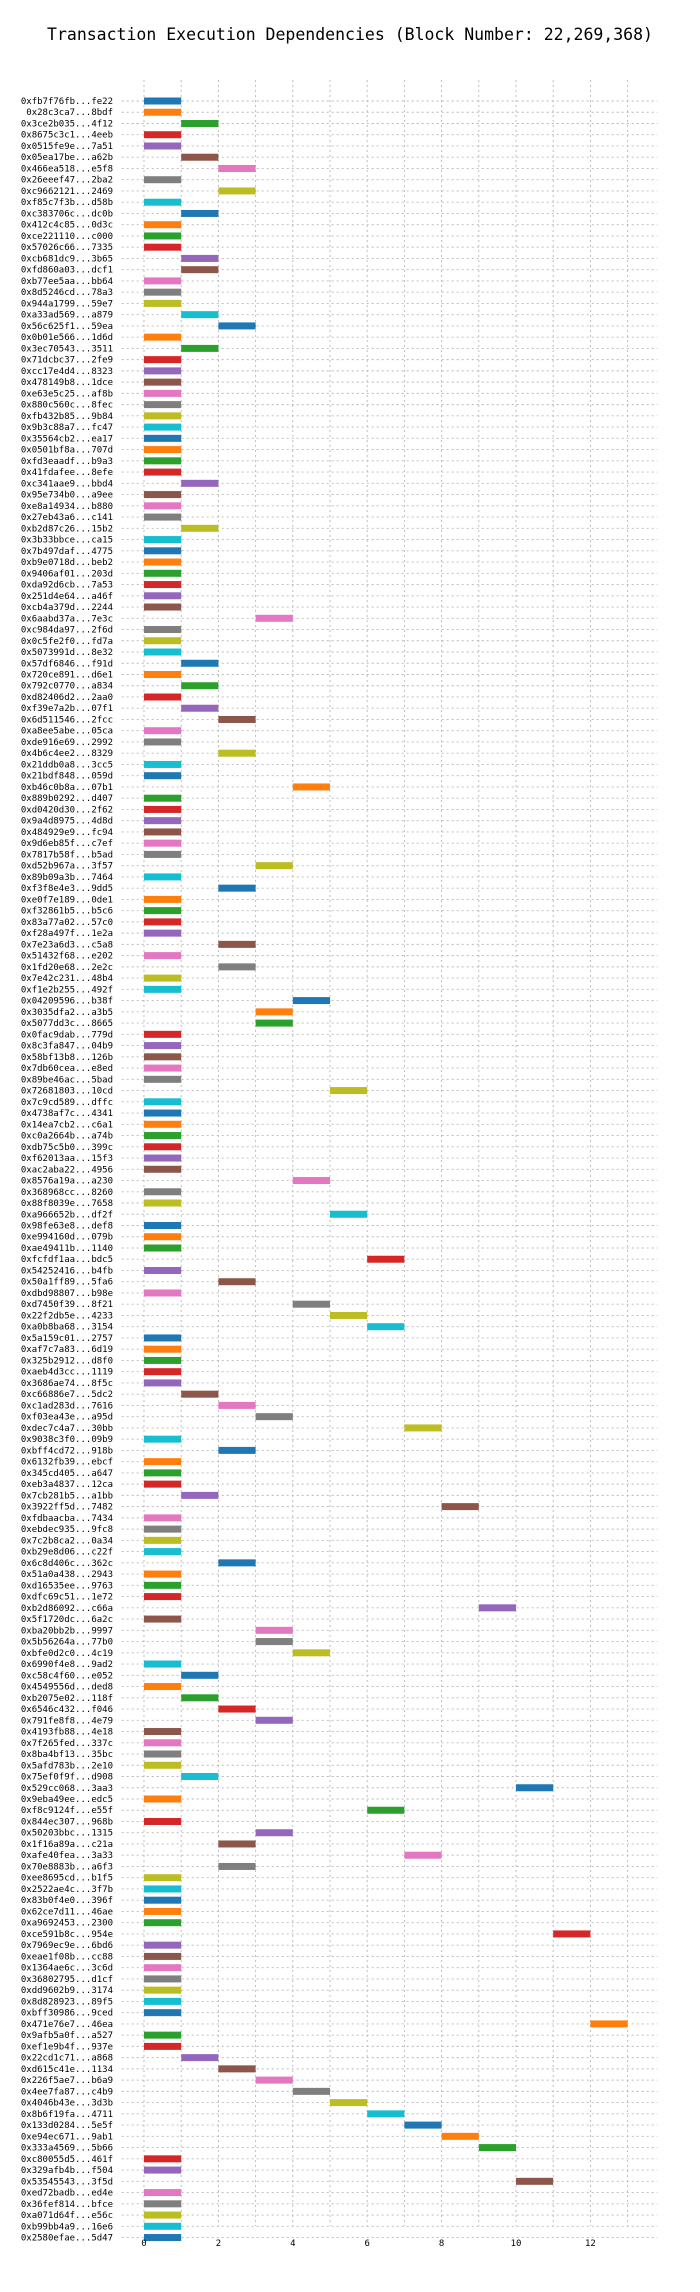 Image resolution: width=700 pixels, height=2292 pixels. Describe the element at coordinates (67, 271) in the screenshot. I see `transaction-label: 0xfd860a03...dcf1` at that location.